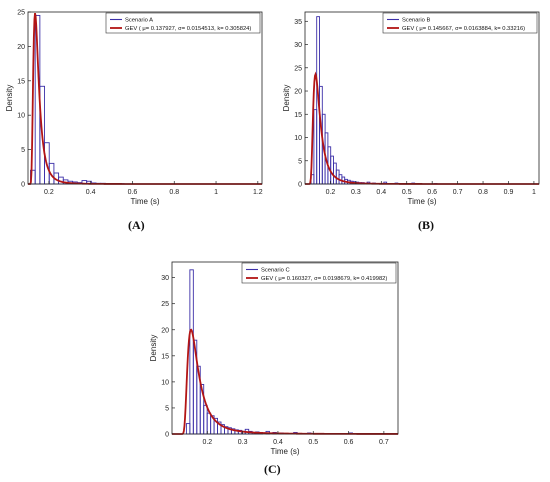 This screenshot has width=550, height=482. I want to click on legend-entry: Scenario C, so click(275, 271).